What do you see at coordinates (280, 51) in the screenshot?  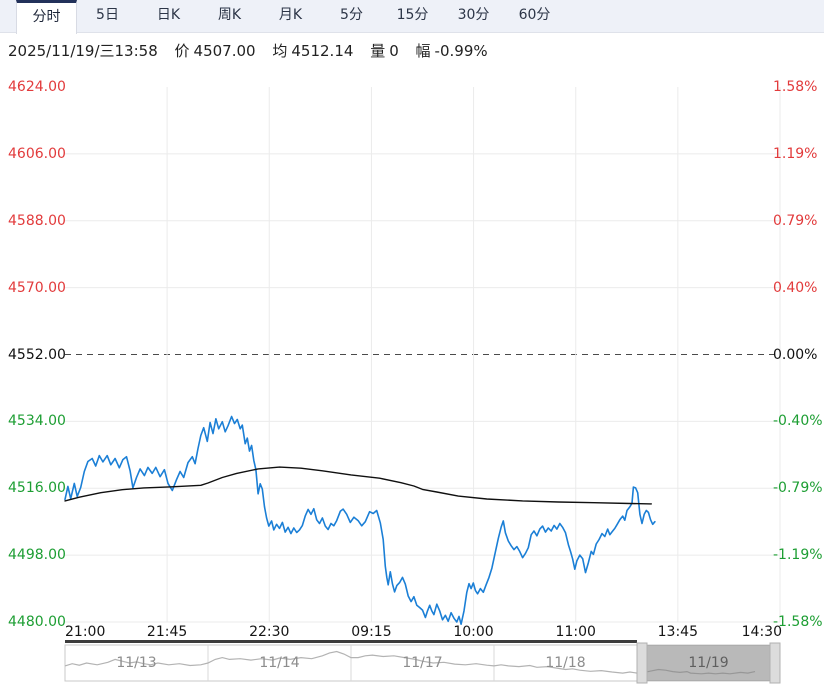 I see `avg-label: 均` at bounding box center [280, 51].